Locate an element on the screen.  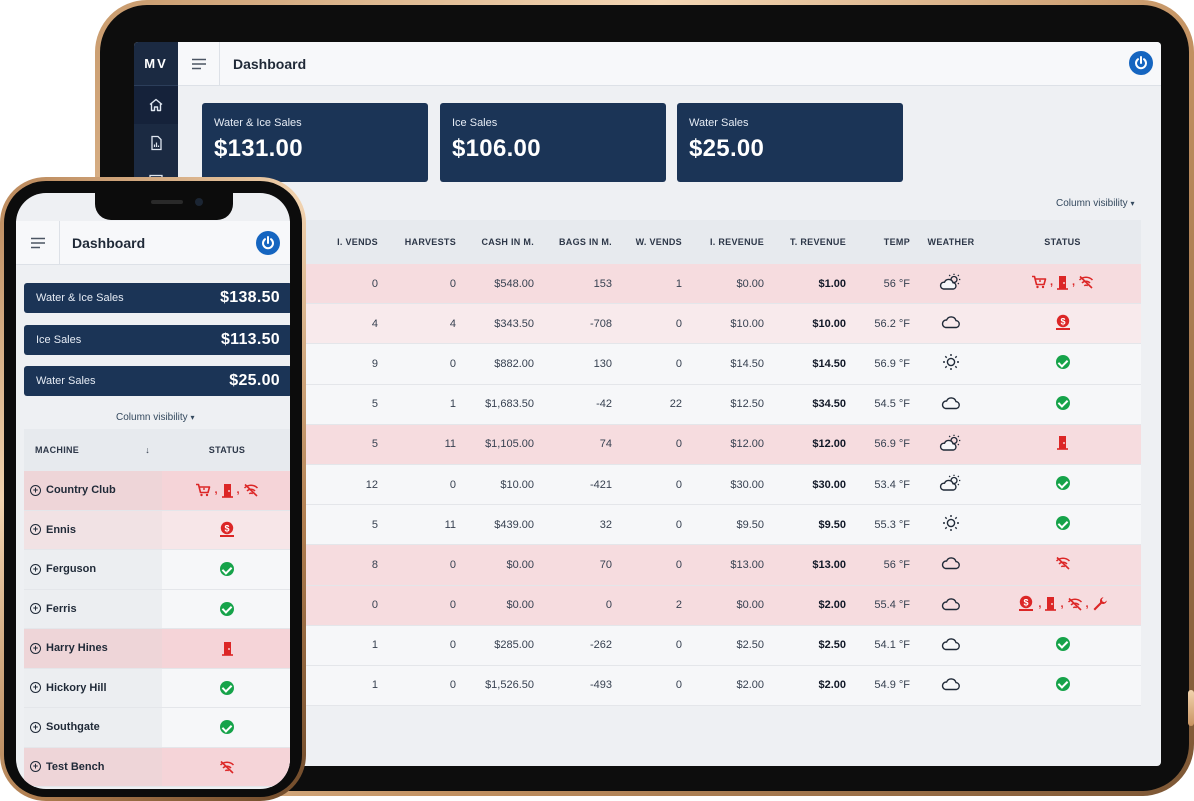
sidebar-item-reports is located at coordinates (156, 143).